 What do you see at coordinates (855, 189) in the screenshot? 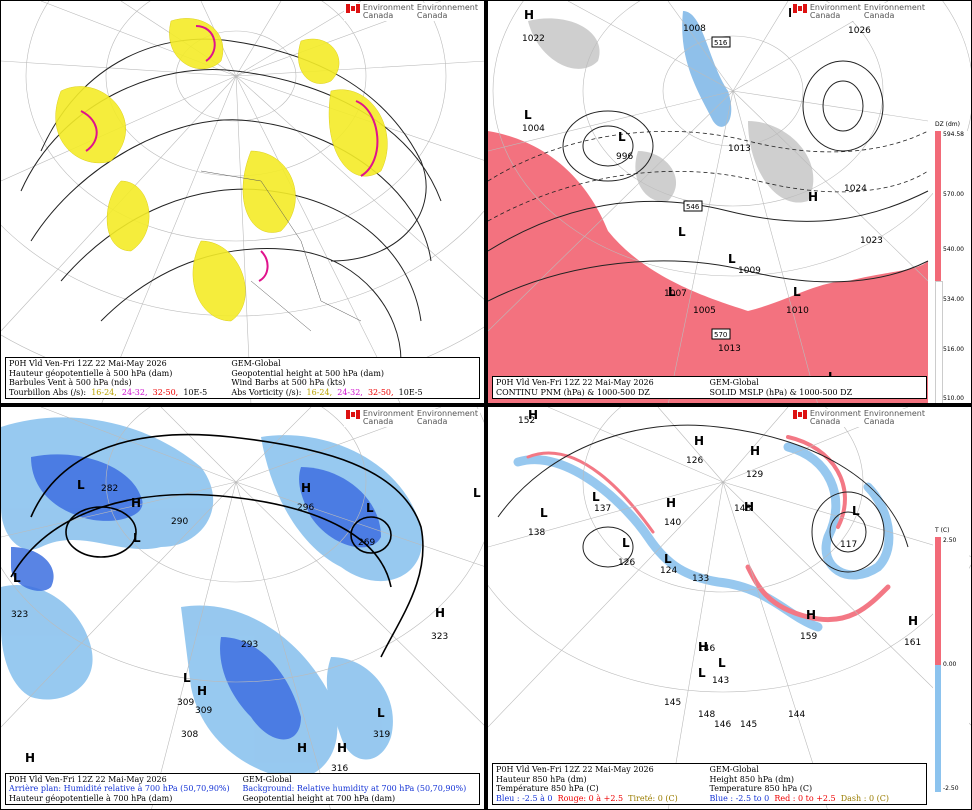
I see `svg-text: 1024` at bounding box center [855, 189].